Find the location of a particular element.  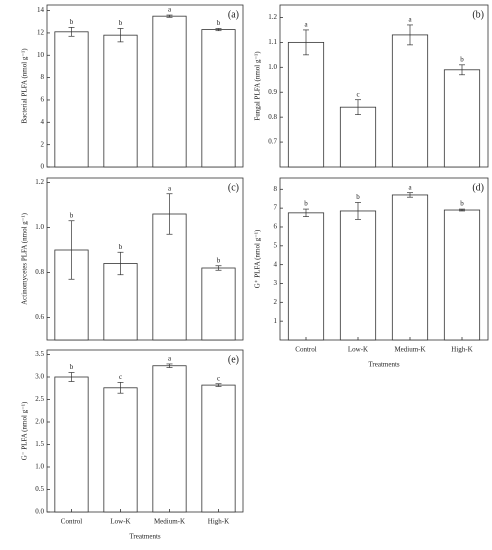

y-tick-label: 12 is located at coordinates (41, 33).